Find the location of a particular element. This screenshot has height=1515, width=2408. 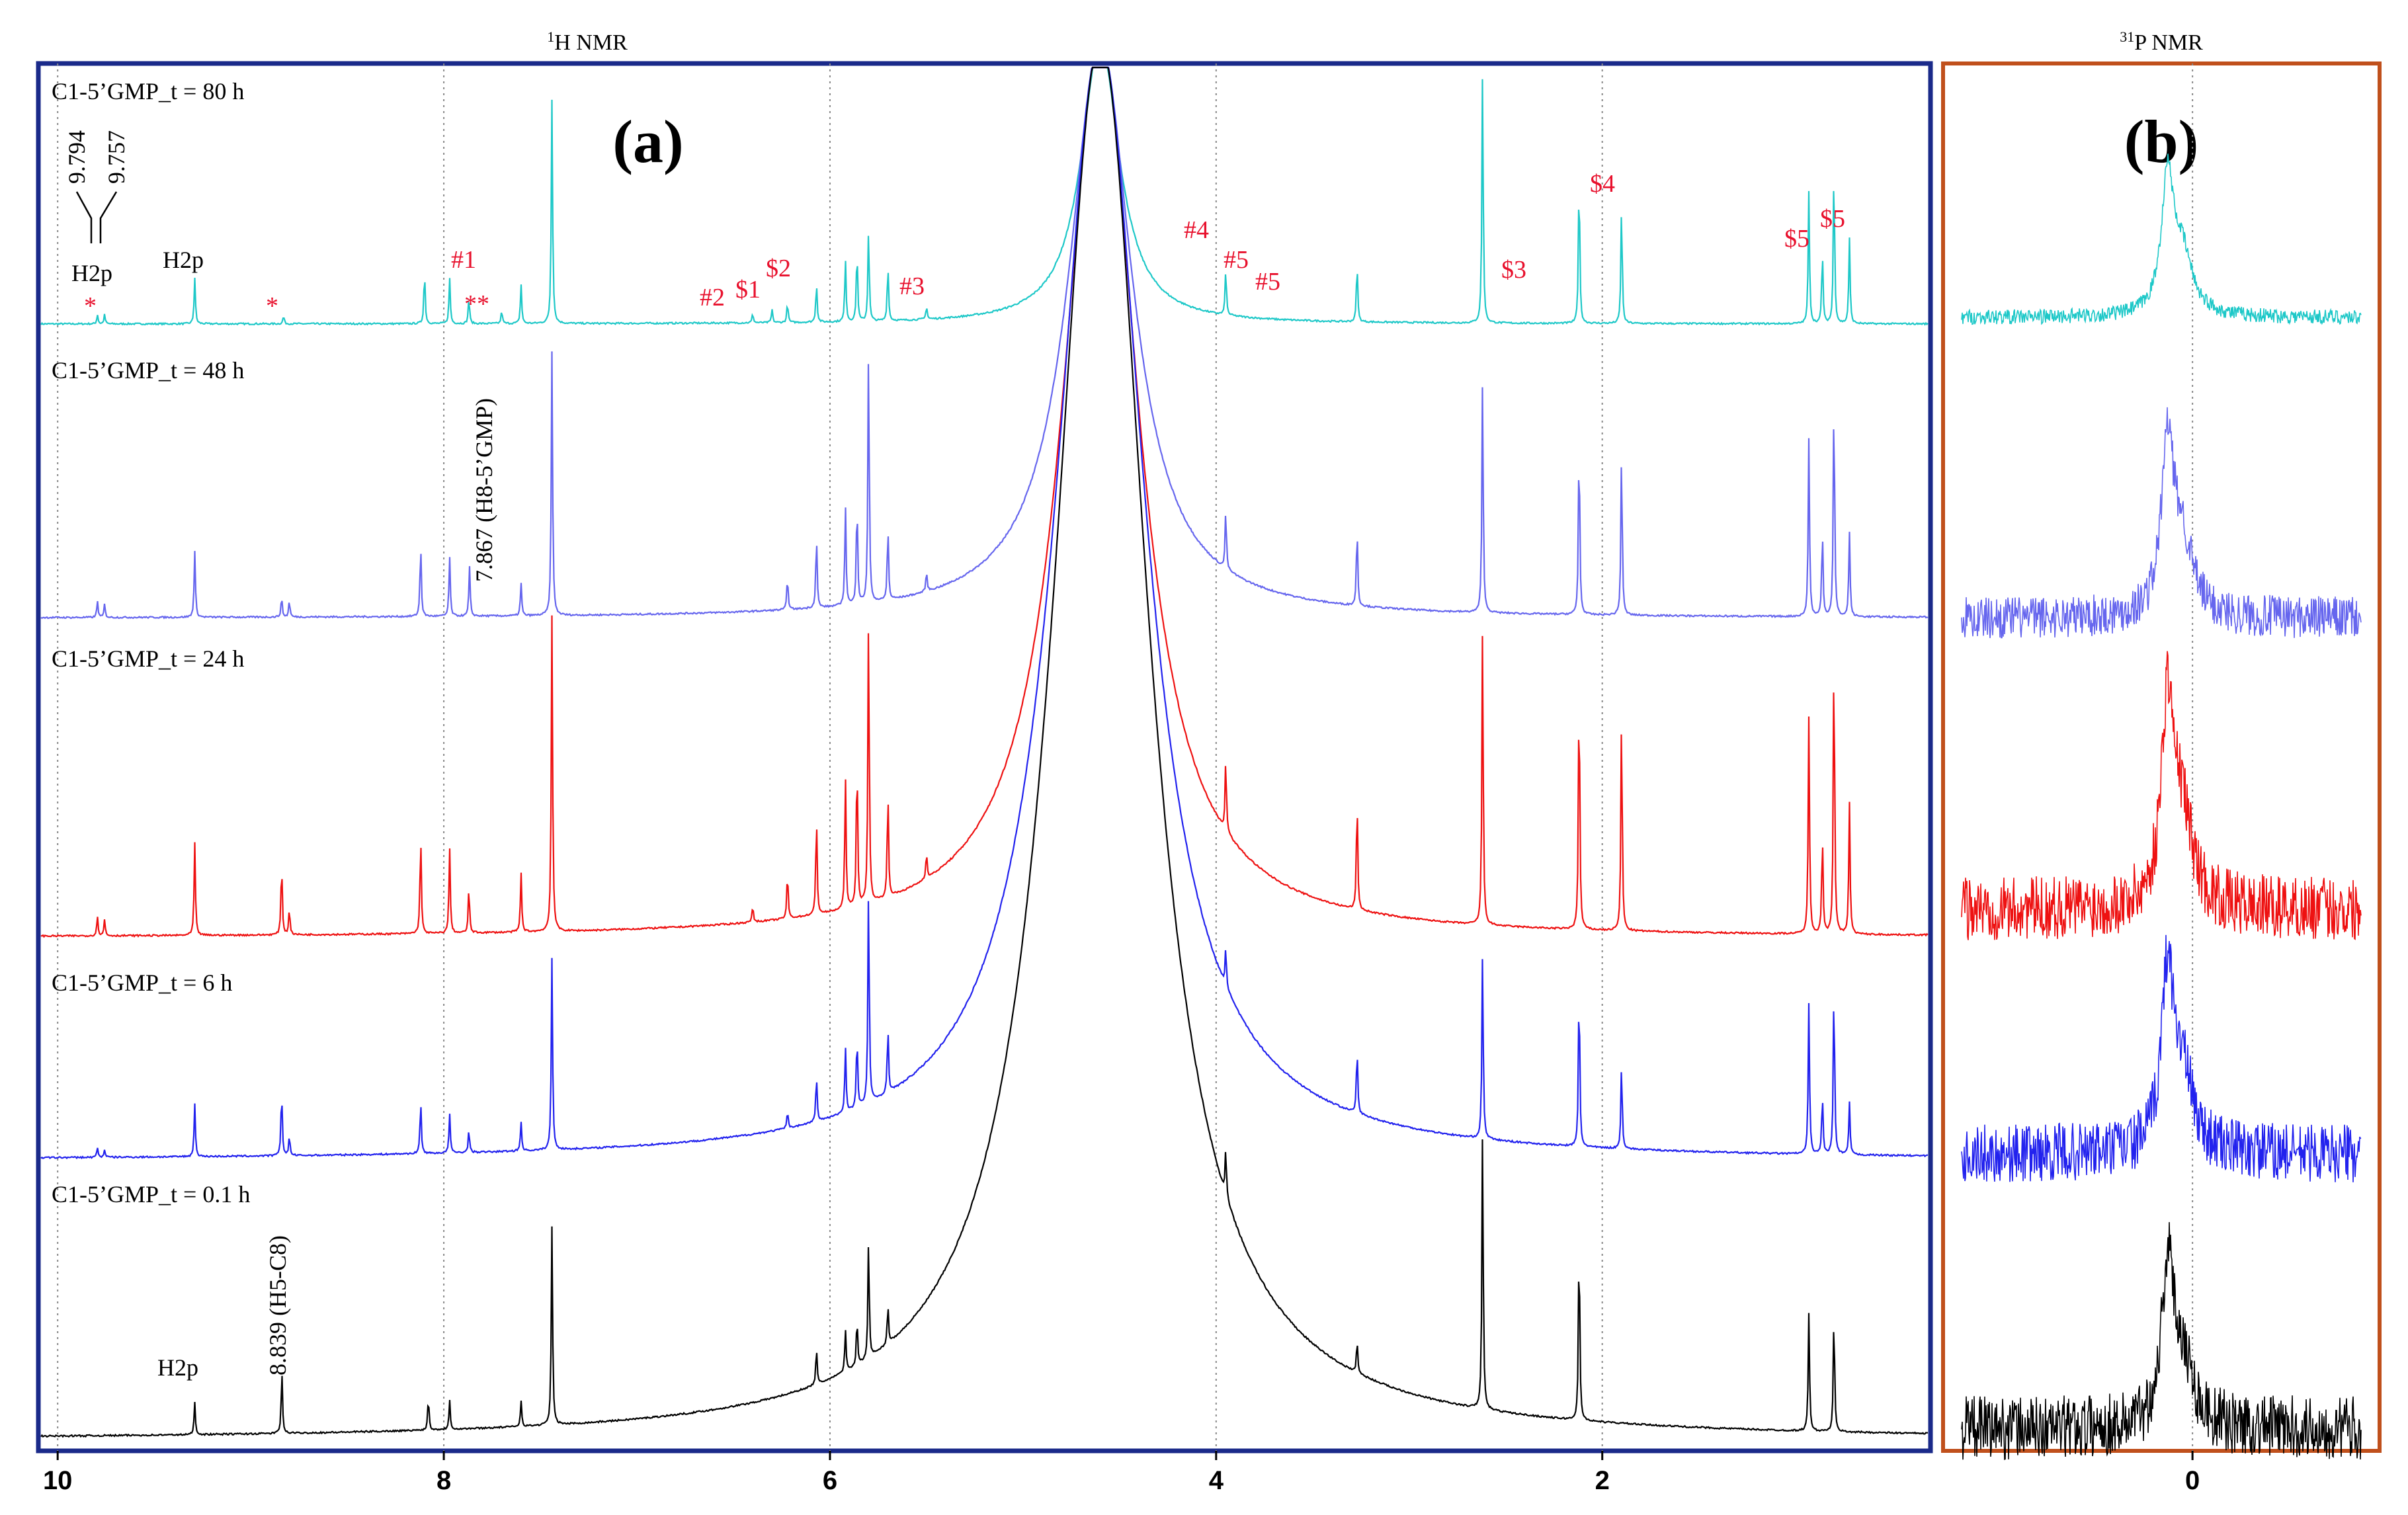

red-label-dollar4: $4 is located at coordinates (1602, 184).